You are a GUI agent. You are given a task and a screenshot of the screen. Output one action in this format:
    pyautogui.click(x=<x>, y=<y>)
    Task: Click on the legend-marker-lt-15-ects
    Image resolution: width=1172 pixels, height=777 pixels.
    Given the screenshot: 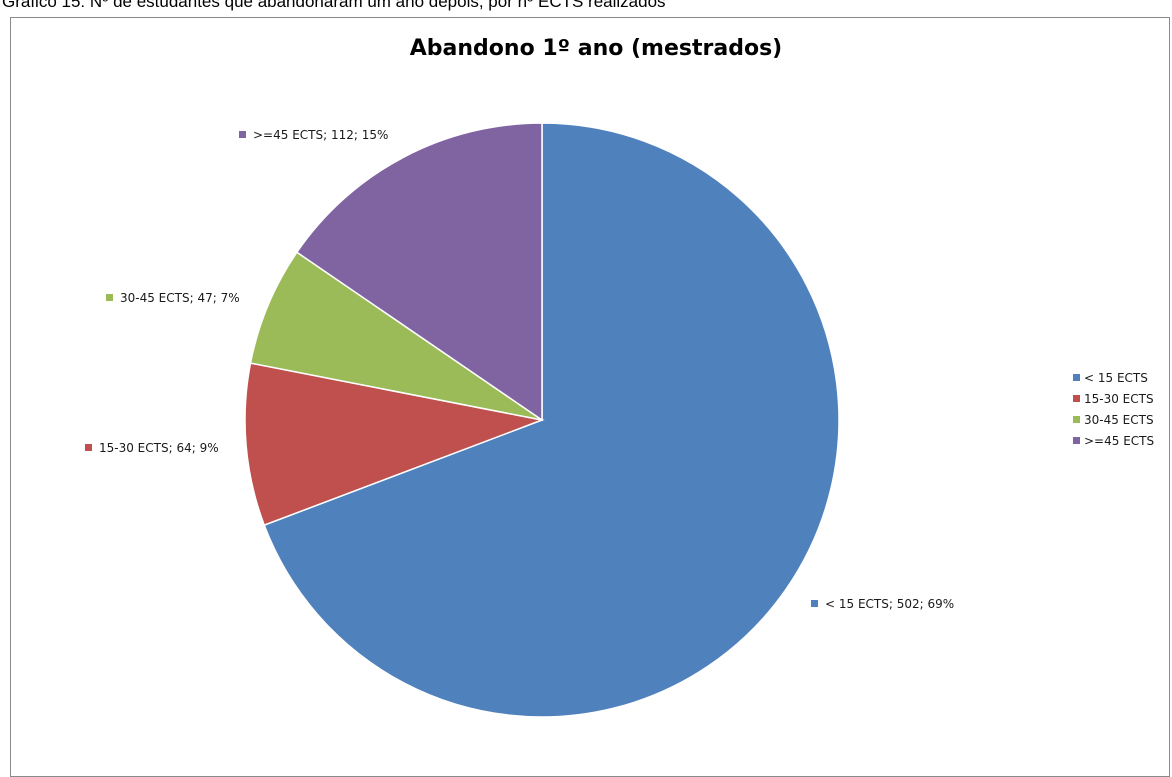 What is the action you would take?
    pyautogui.click(x=1076, y=377)
    